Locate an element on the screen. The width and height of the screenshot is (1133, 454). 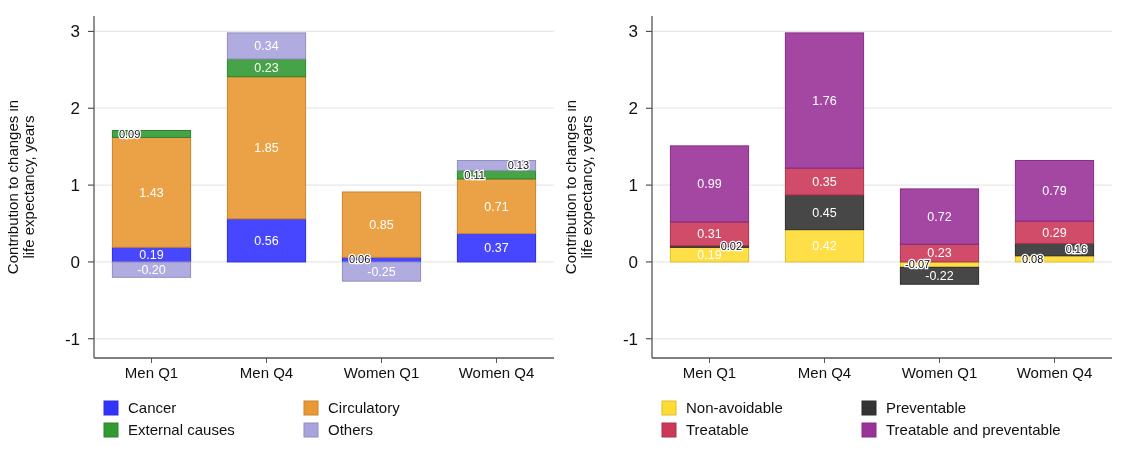
data-label: 0.31 is located at coordinates (709, 234).